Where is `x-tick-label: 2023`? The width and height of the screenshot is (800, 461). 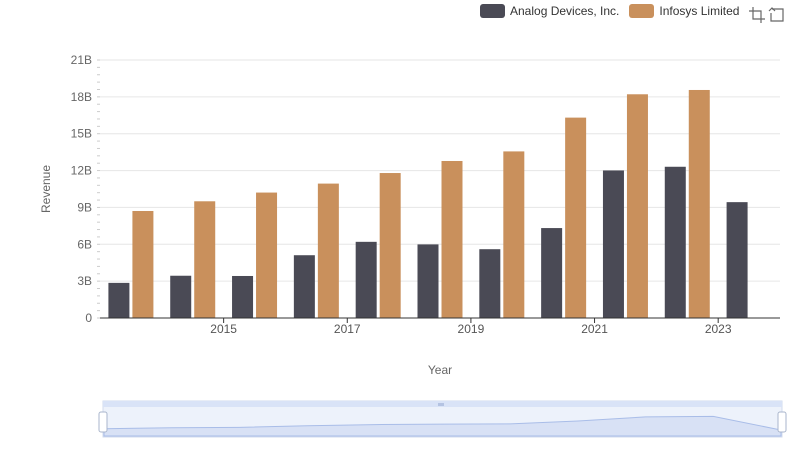
x-tick-label: 2023 is located at coordinates (718, 329).